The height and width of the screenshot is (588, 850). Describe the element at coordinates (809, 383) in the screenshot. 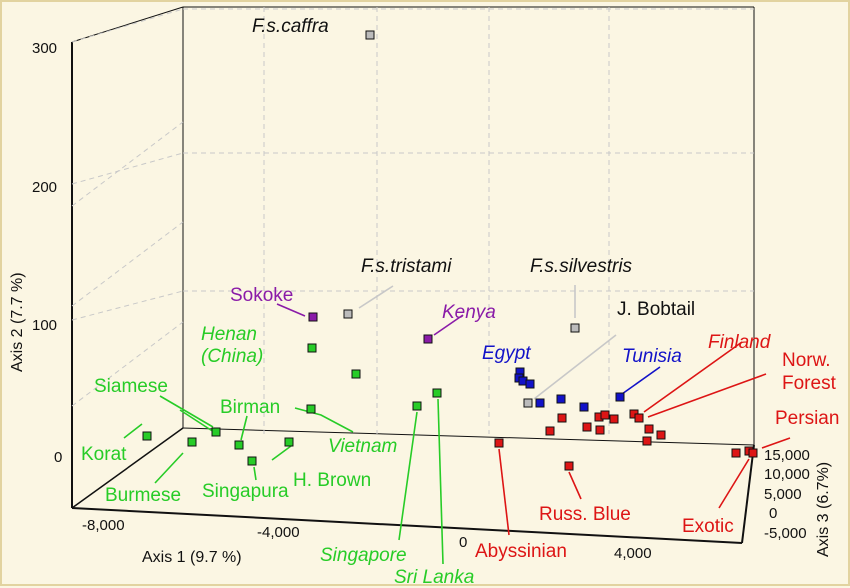

I see `point-label-norw2: Forest` at that location.